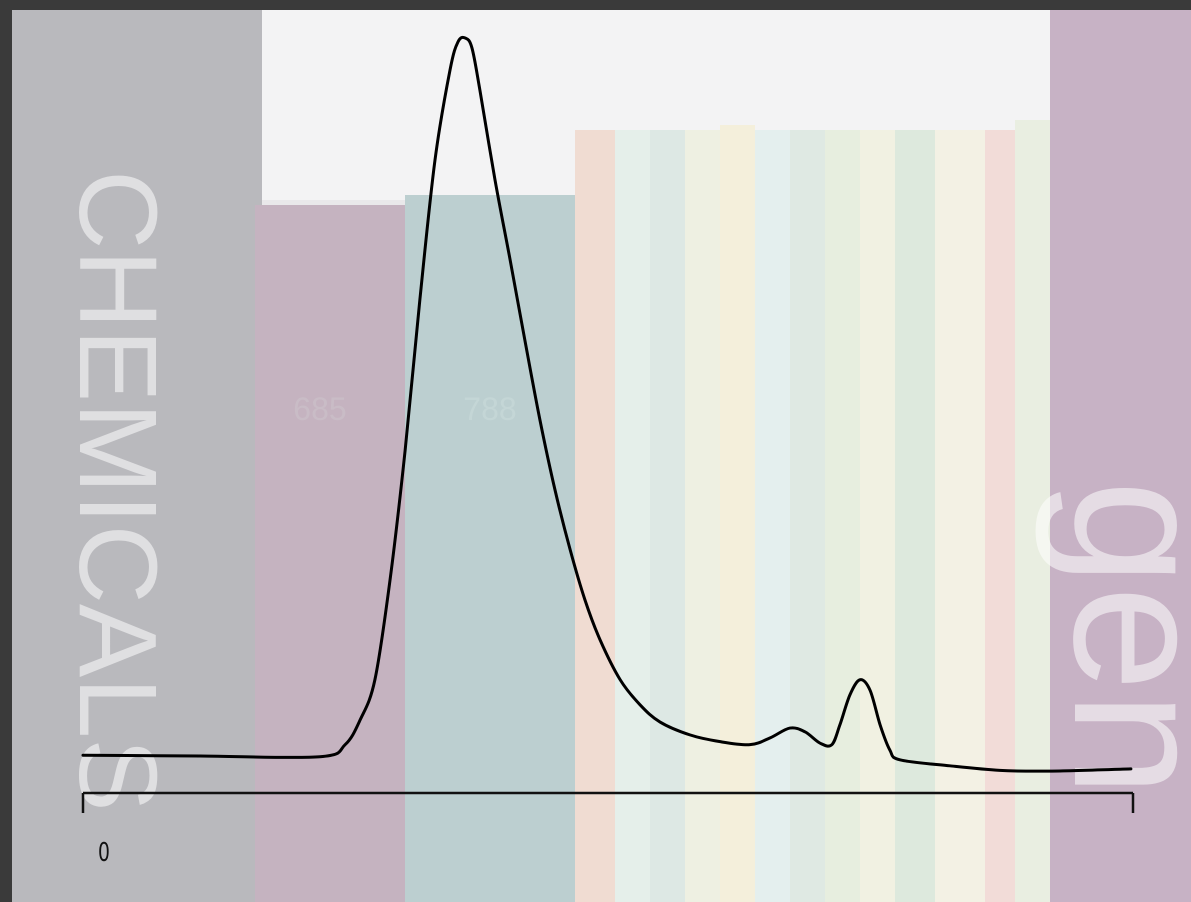 The image size is (1191, 902). I want to click on background-text: 788, so click(489, 409).